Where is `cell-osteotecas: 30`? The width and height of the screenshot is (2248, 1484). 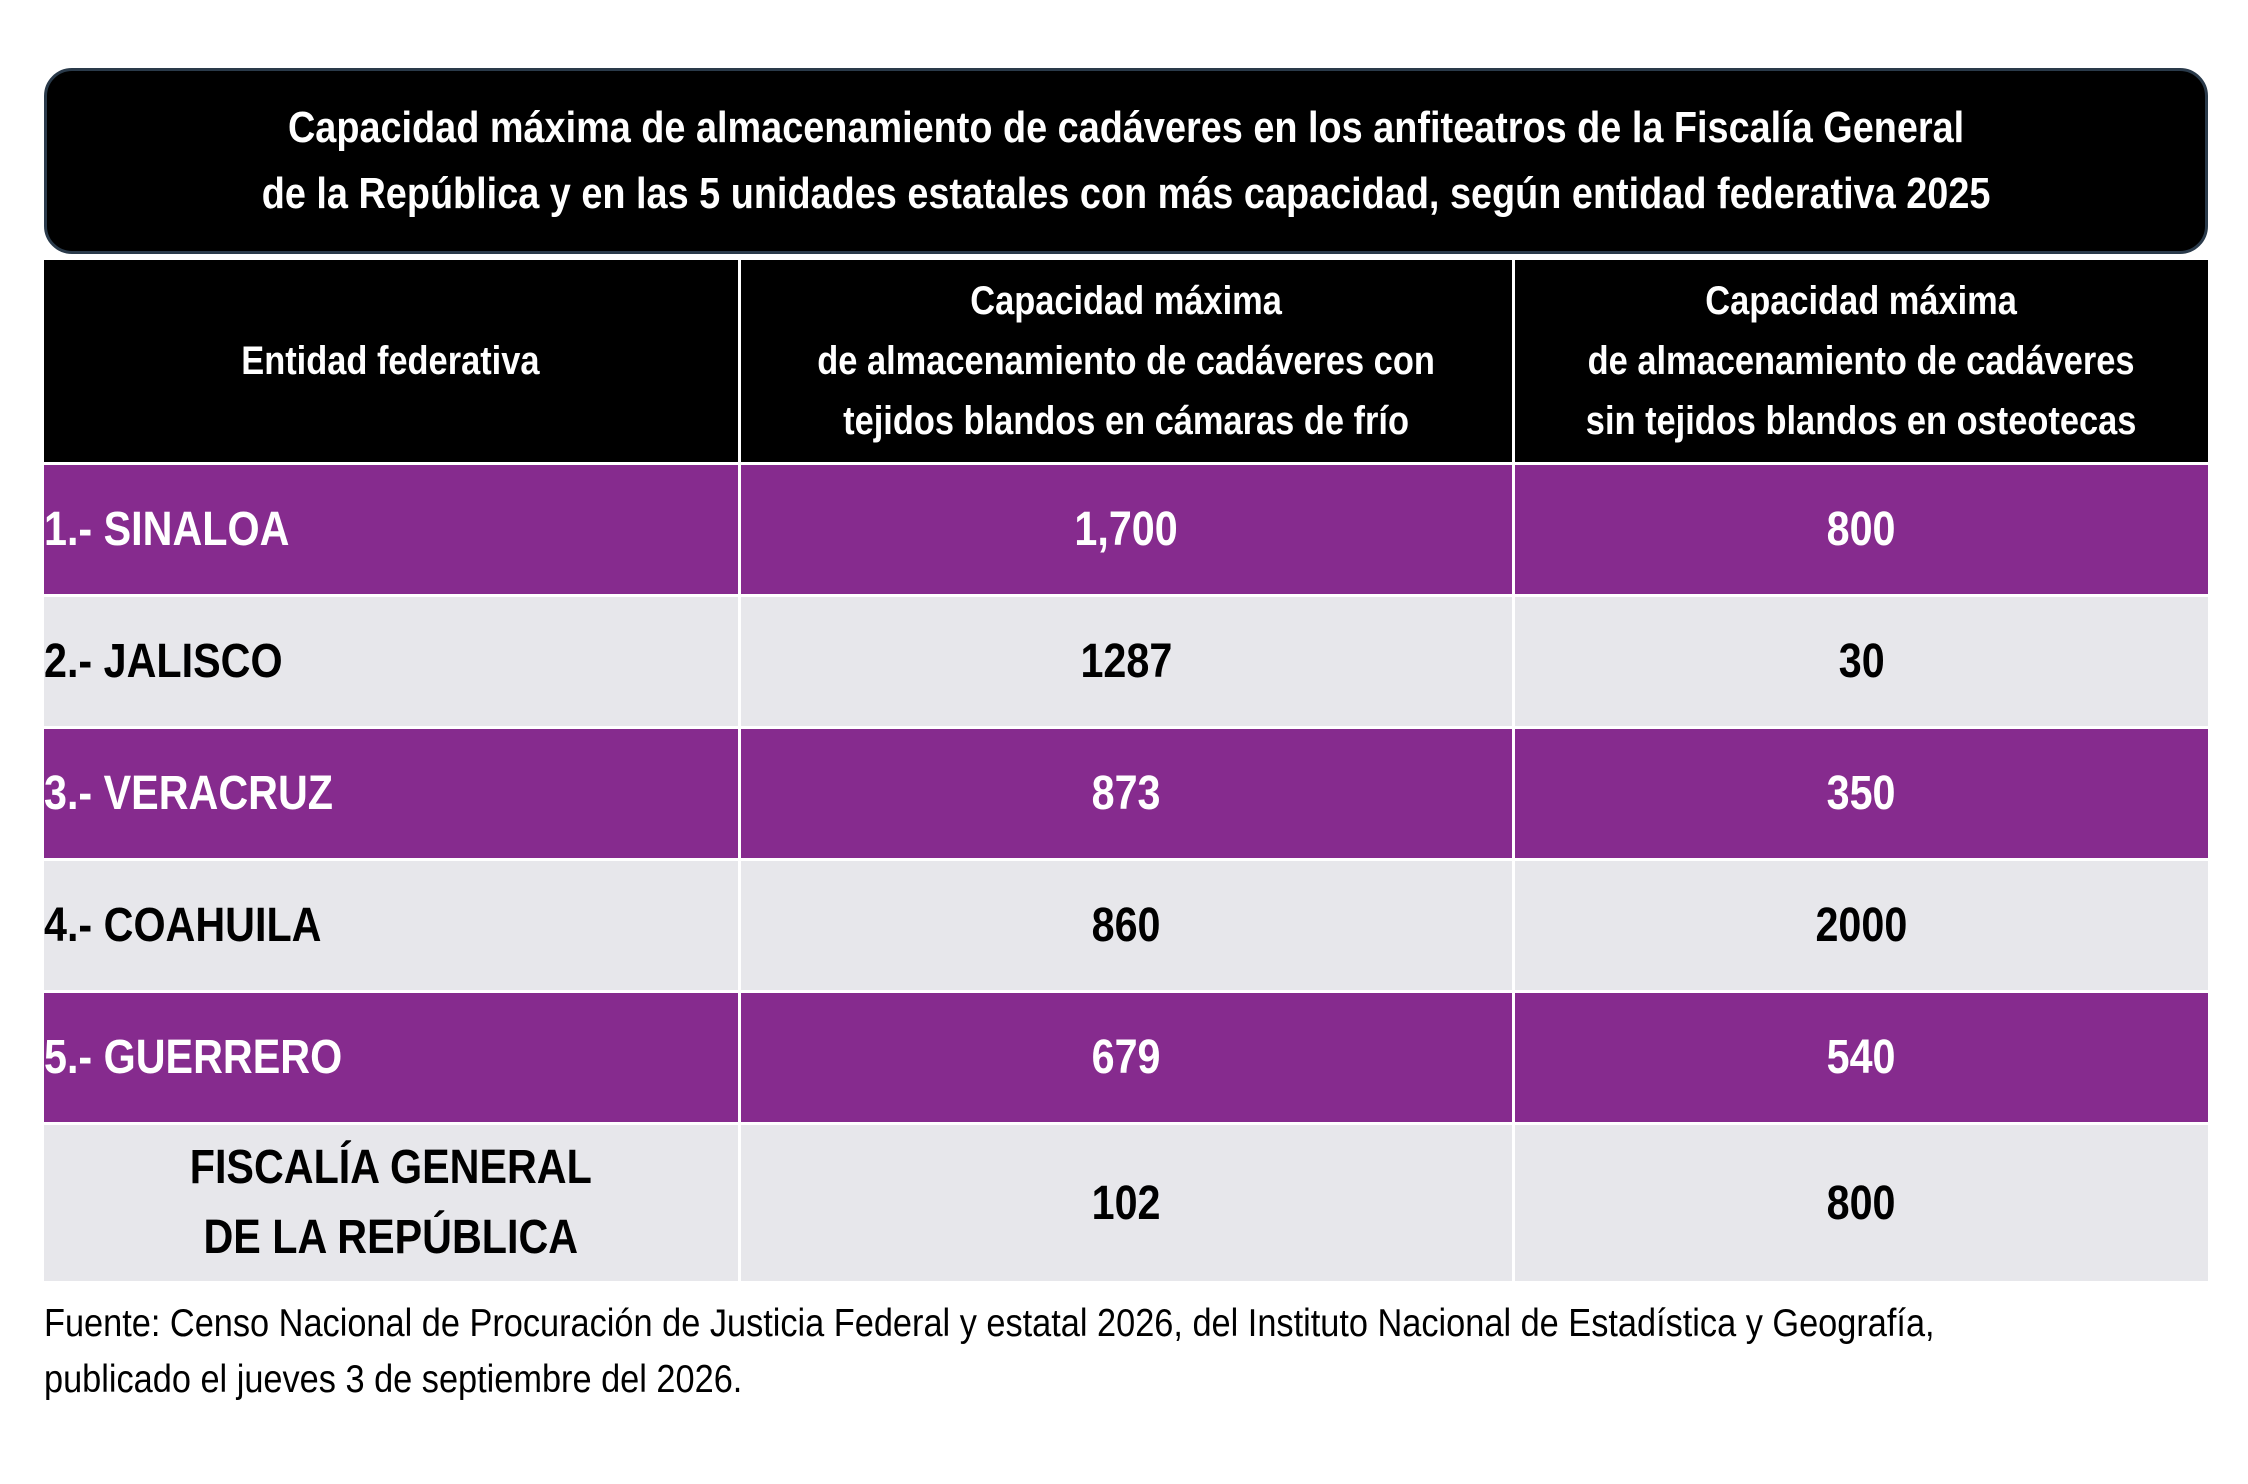
cell-osteotecas: 30 is located at coordinates (1859, 661).